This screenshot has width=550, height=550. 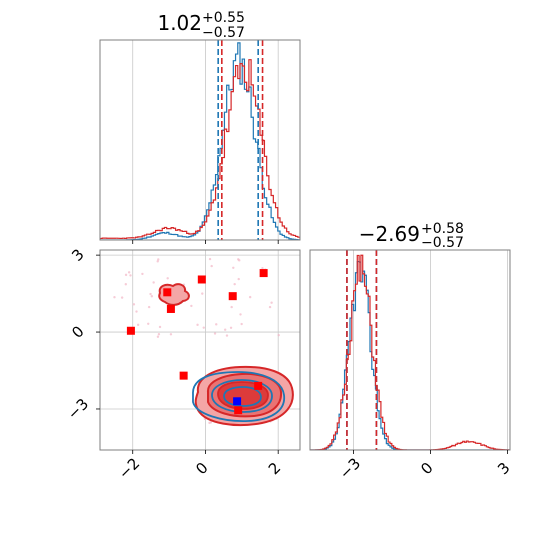 What do you see at coordinates (226, 354) in the screenshot?
I see `contours-red` at bounding box center [226, 354].